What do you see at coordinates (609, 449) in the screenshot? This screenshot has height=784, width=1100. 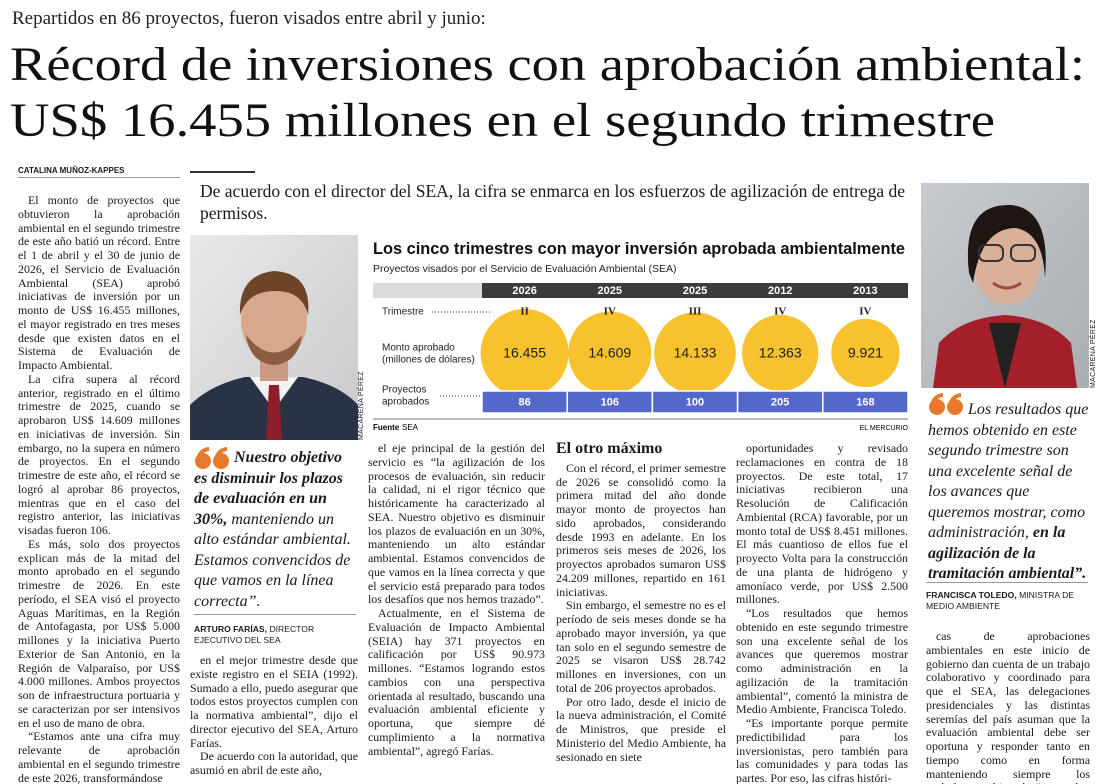 I see `subheading: El otro máximo` at bounding box center [609, 449].